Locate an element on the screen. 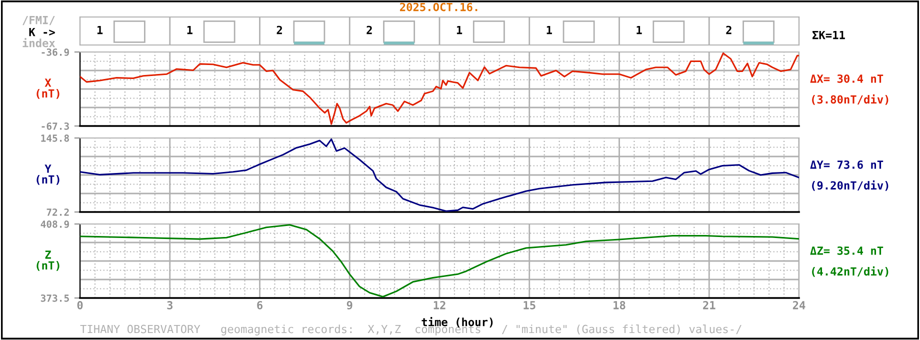  y-tick-label: -67.3 is located at coordinates (55, 126).